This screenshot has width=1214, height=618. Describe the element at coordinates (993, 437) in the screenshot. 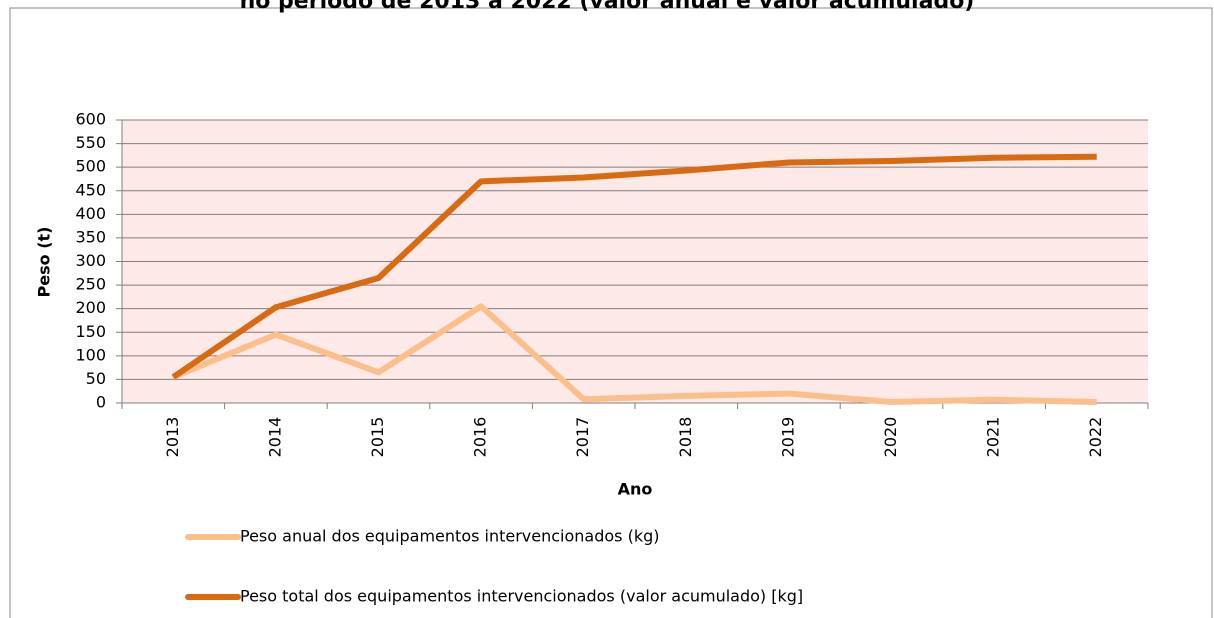

I see `x-tick-label: 2021` at that location.